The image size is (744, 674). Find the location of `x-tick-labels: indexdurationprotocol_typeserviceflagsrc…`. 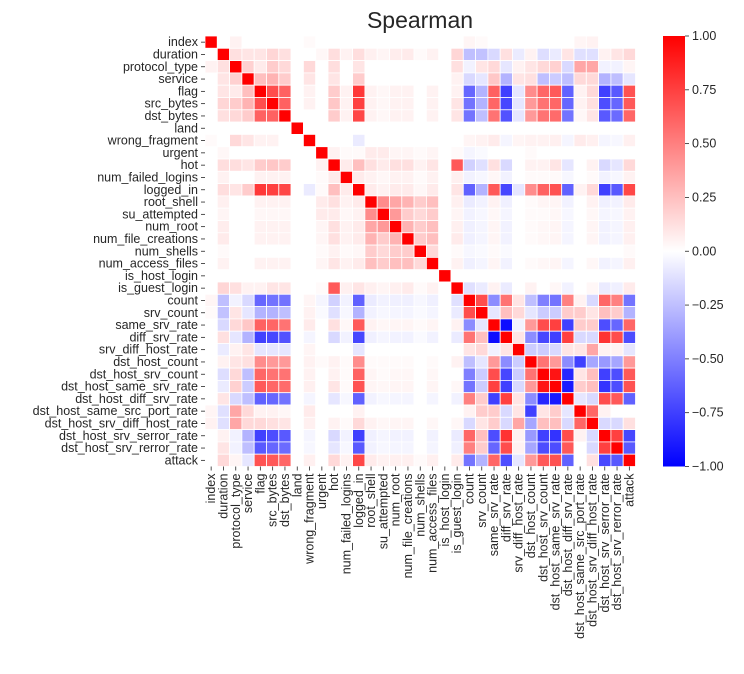

x-tick-labels: indexdurationprotocol_typeserviceflagsrc… is located at coordinates (420, 552).